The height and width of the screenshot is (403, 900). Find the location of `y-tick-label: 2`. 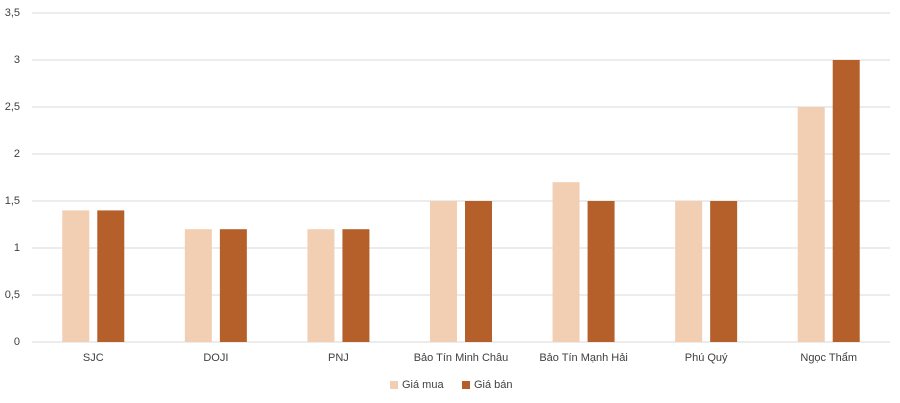

y-tick-label: 2 is located at coordinates (17, 154).